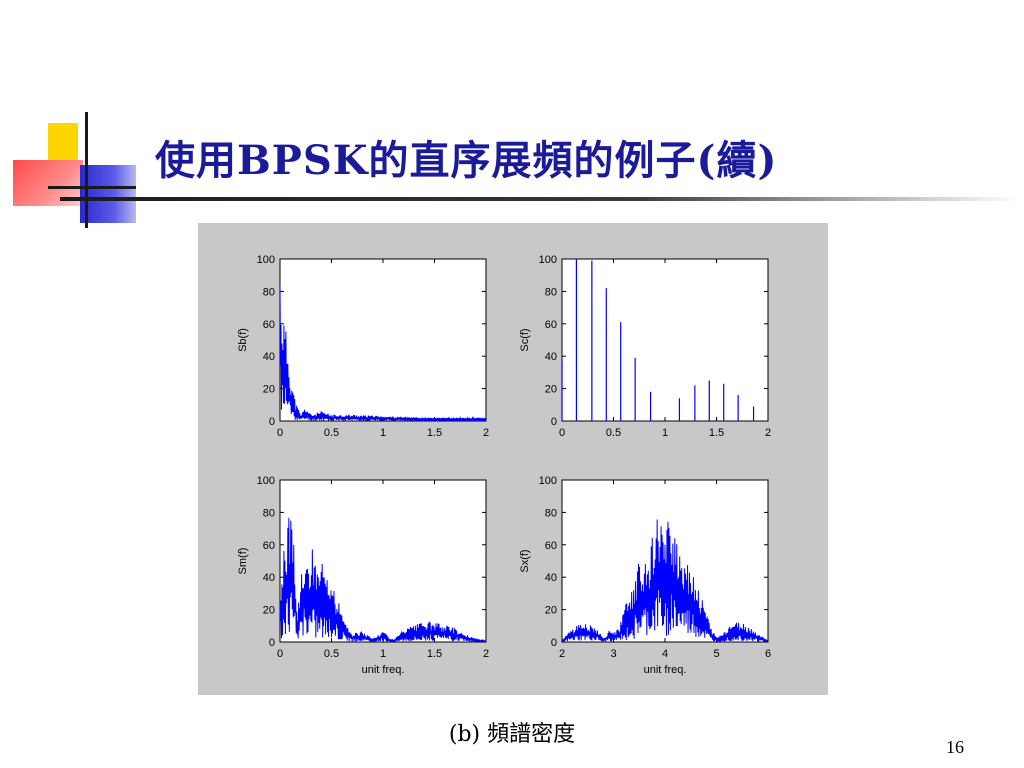  What do you see at coordinates (63, 144) in the screenshot?
I see `deco-yellow-square` at bounding box center [63, 144].